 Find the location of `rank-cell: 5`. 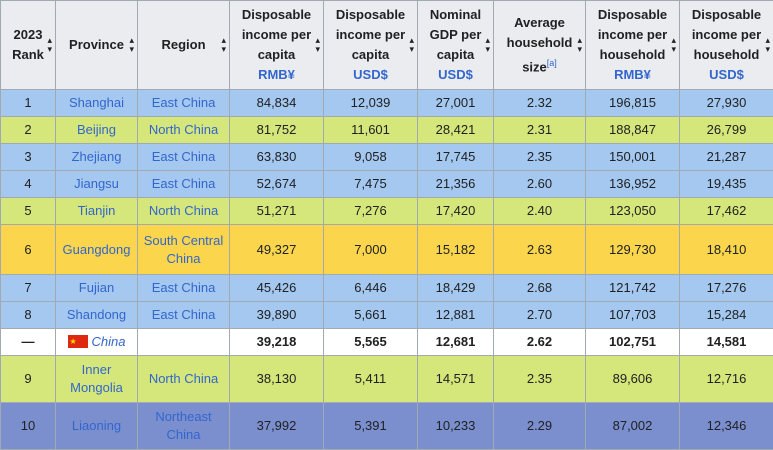

rank-cell: 5 is located at coordinates (28, 211).